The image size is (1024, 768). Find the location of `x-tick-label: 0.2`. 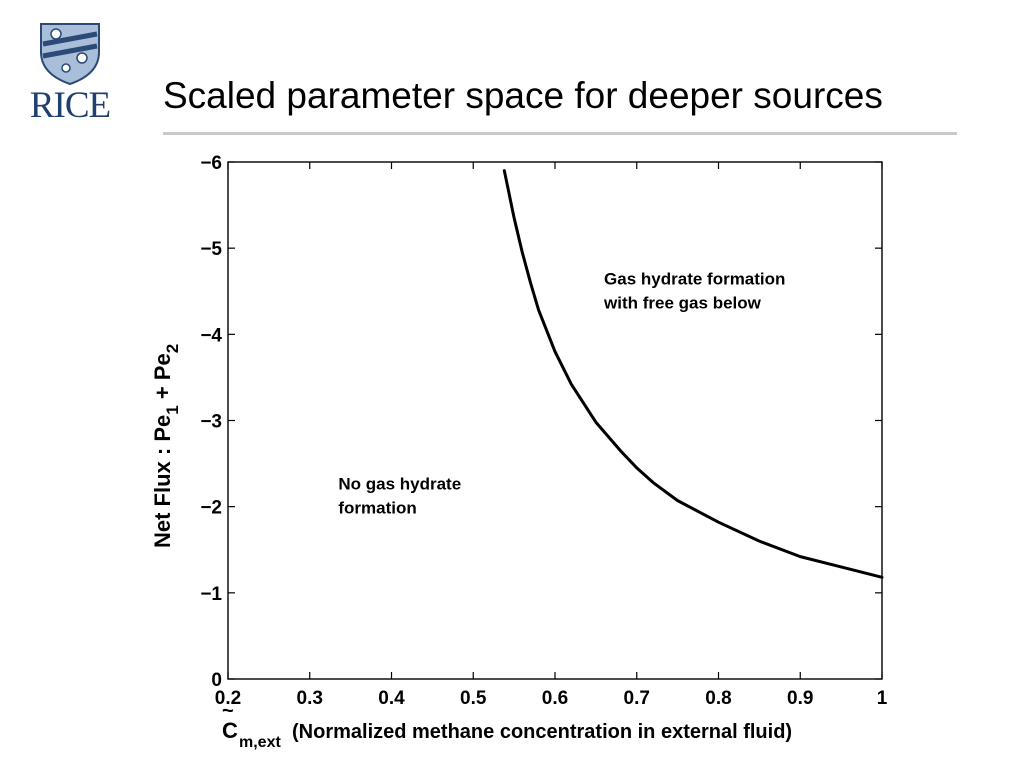

x-tick-label: 0.2 is located at coordinates (228, 698).